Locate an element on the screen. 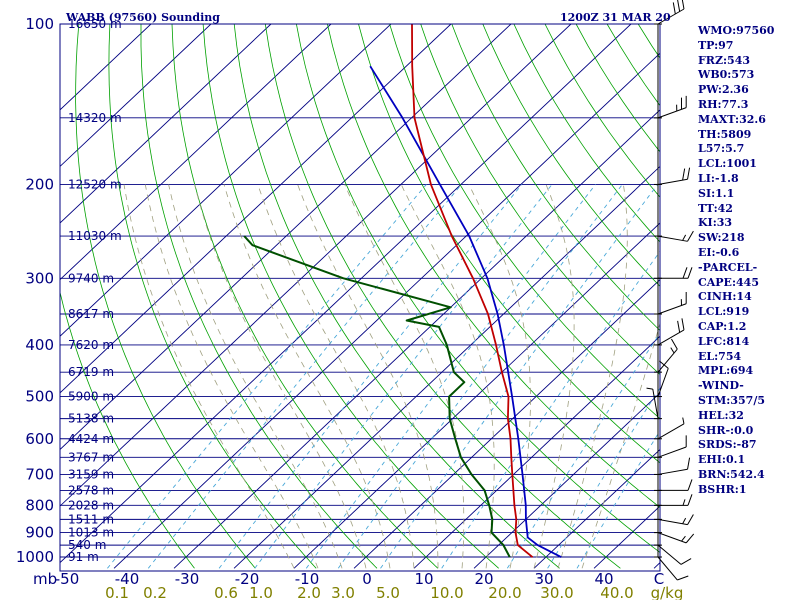  temperature-tick-label: -40 is located at coordinates (127, 579).